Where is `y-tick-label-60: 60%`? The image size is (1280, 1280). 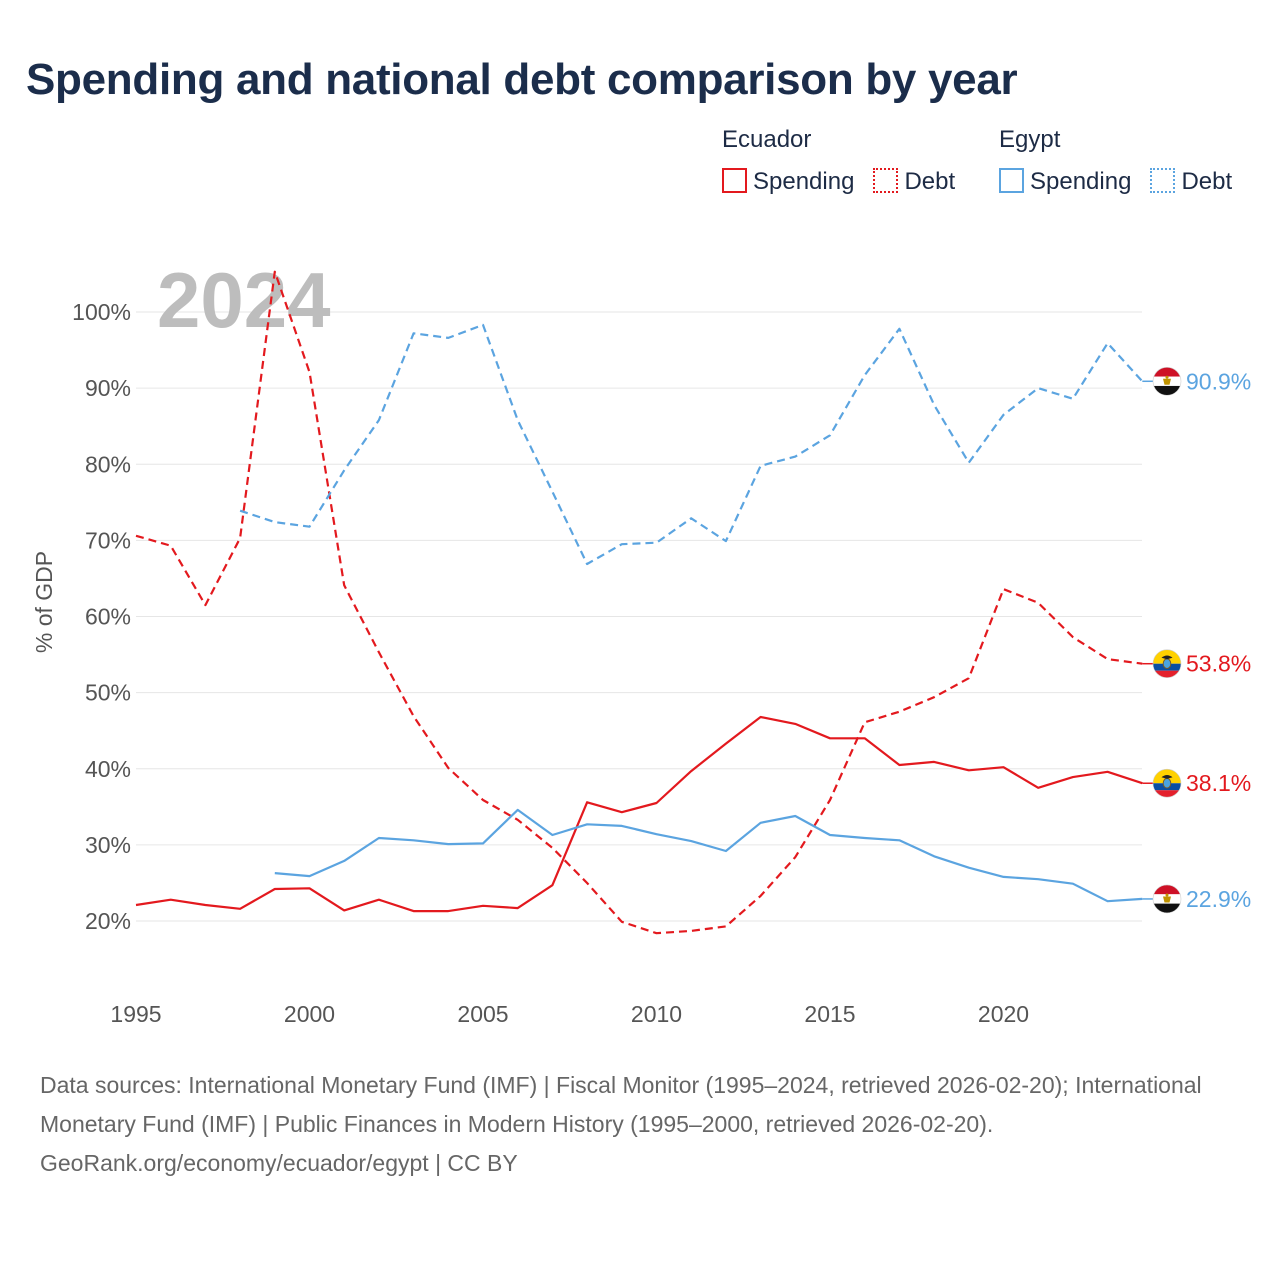
y-tick-label-60: 60% is located at coordinates (108, 617).